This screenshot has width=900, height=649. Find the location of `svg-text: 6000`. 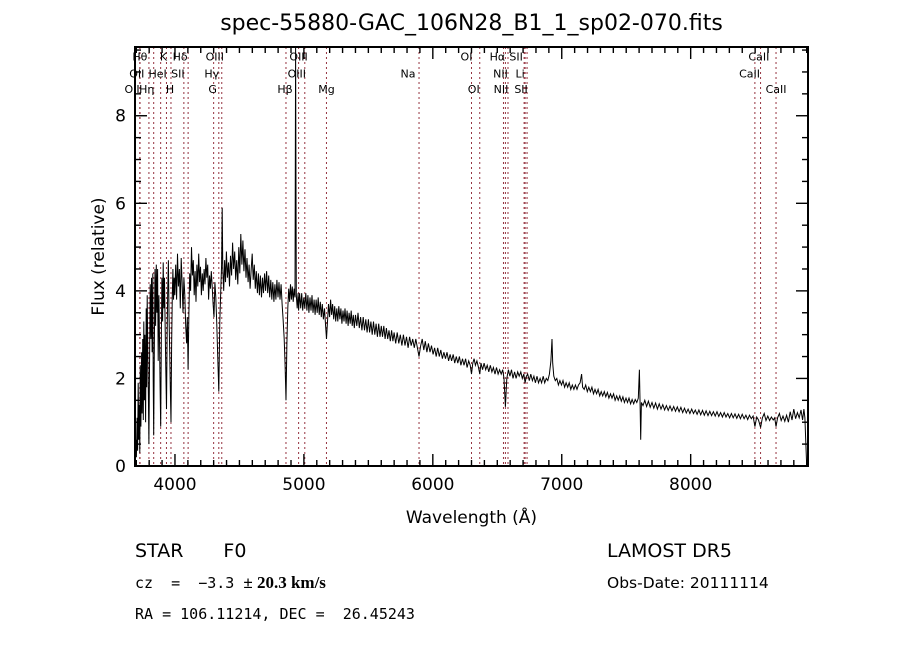

svg-text: 6000 is located at coordinates (432, 485).